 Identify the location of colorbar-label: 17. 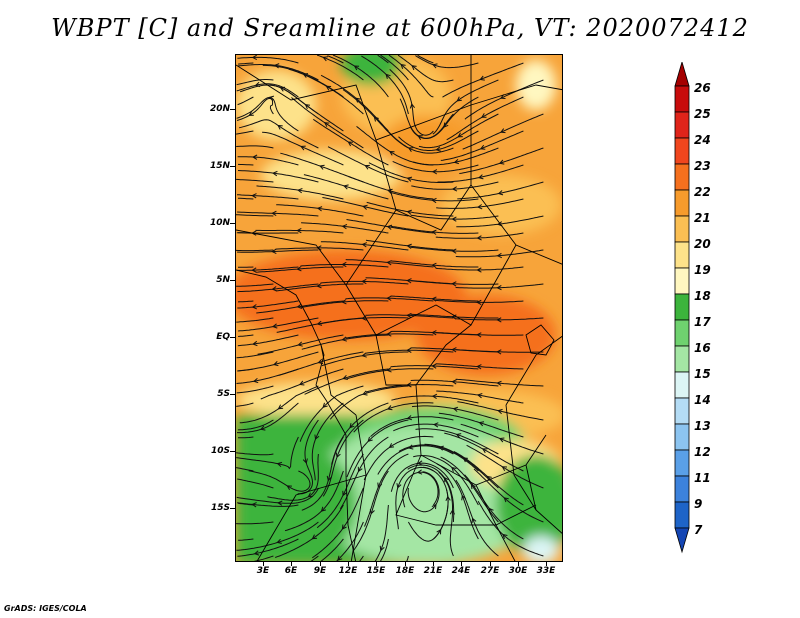
(702, 322).